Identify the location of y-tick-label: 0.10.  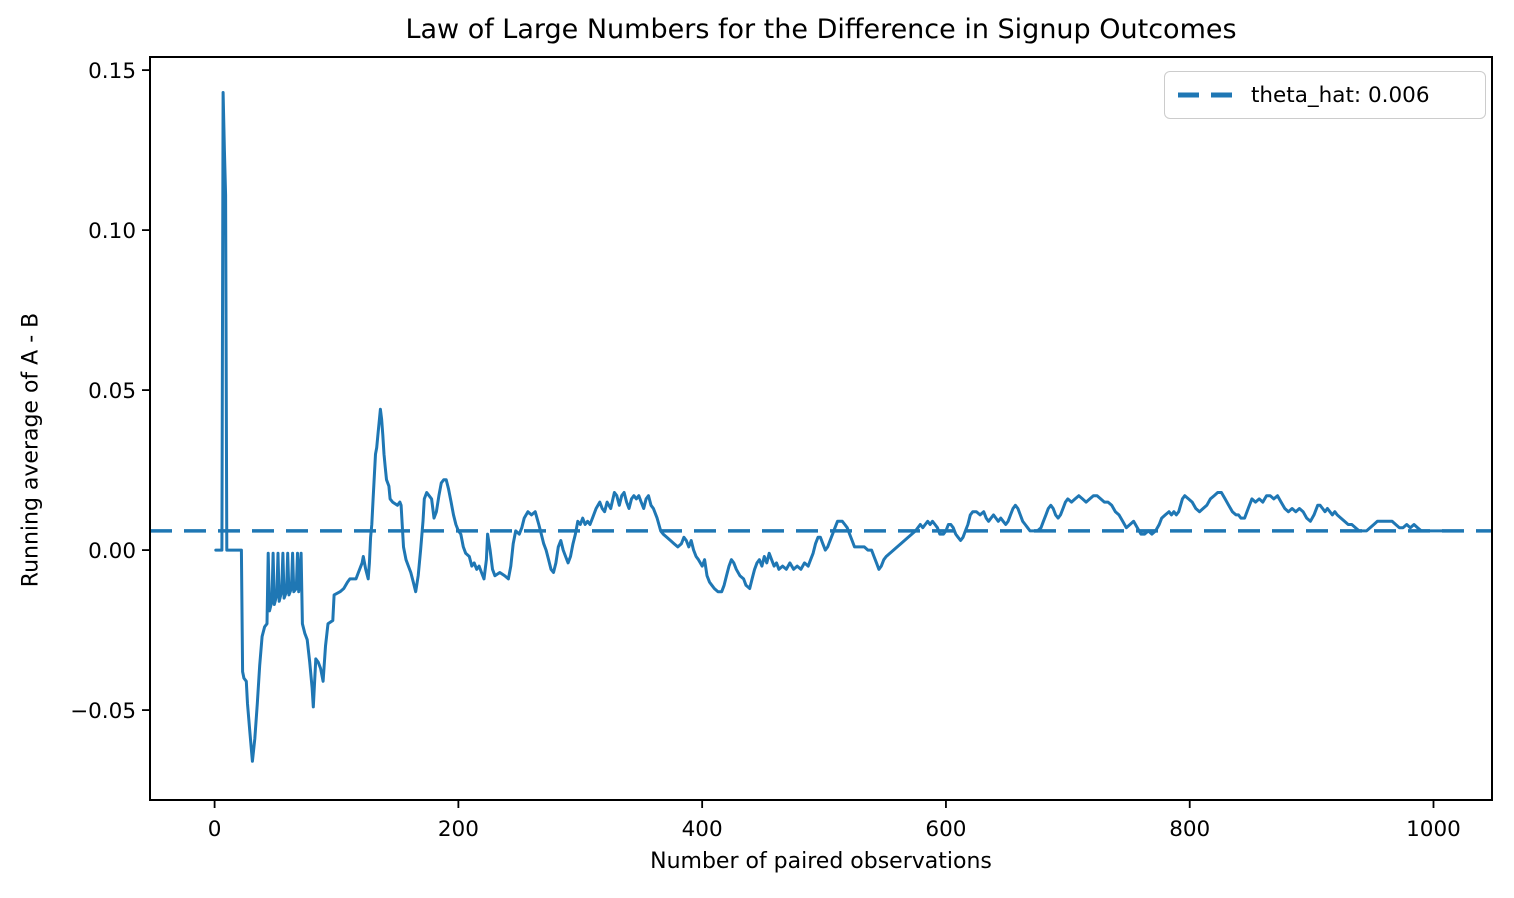
(112, 231).